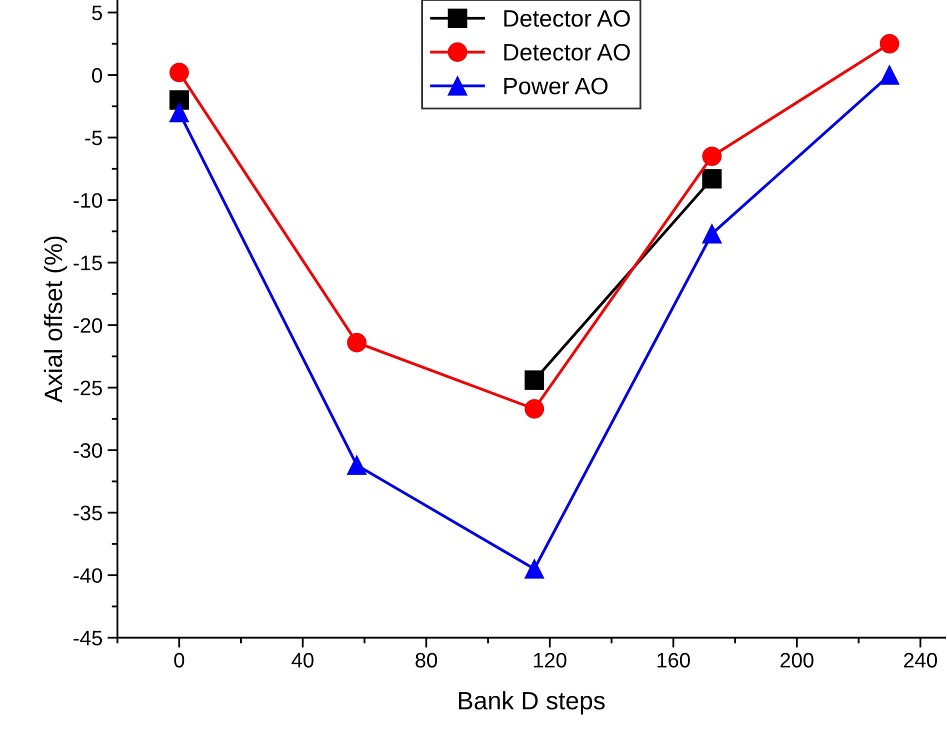 The height and width of the screenshot is (733, 947). I want to click on x-axis-title: Bank D steps, so click(531, 702).